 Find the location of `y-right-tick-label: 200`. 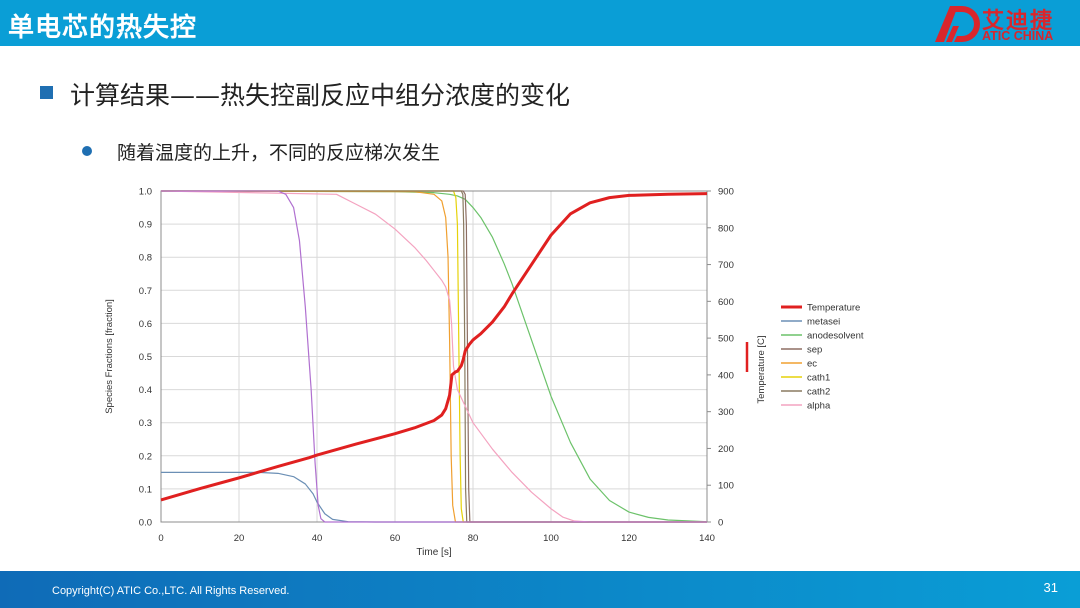

y-right-tick-label: 200 is located at coordinates (726, 449).